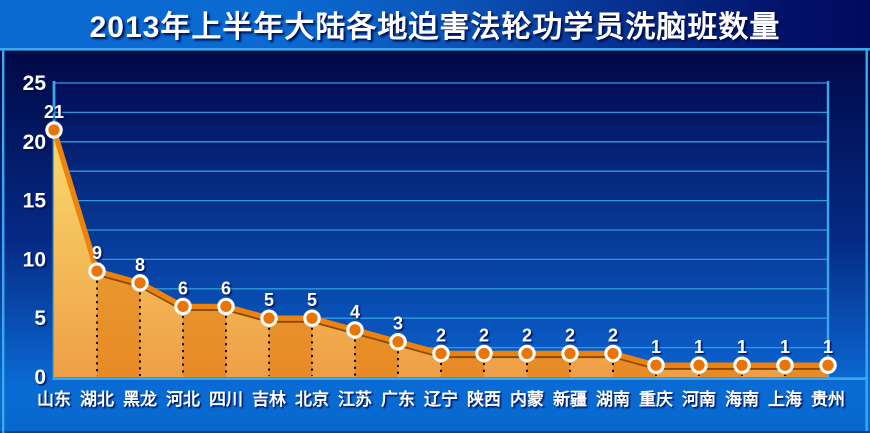 The height and width of the screenshot is (433, 870). Describe the element at coordinates (54, 399) in the screenshot. I see `x-axis-label: 山东` at that location.